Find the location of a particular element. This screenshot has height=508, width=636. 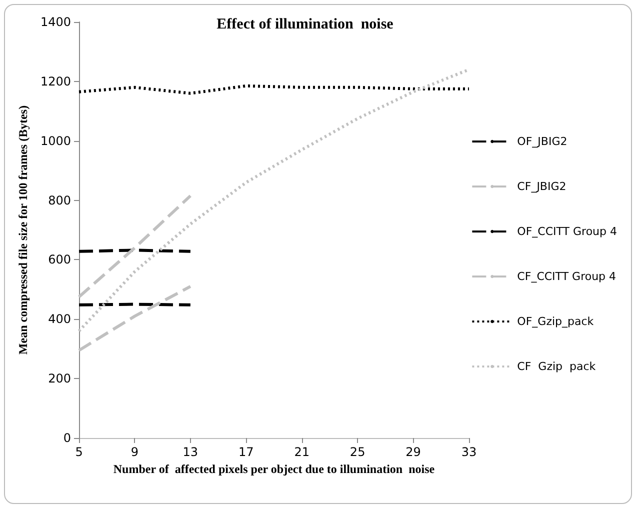

x-tick-label: 33 is located at coordinates (469, 452).